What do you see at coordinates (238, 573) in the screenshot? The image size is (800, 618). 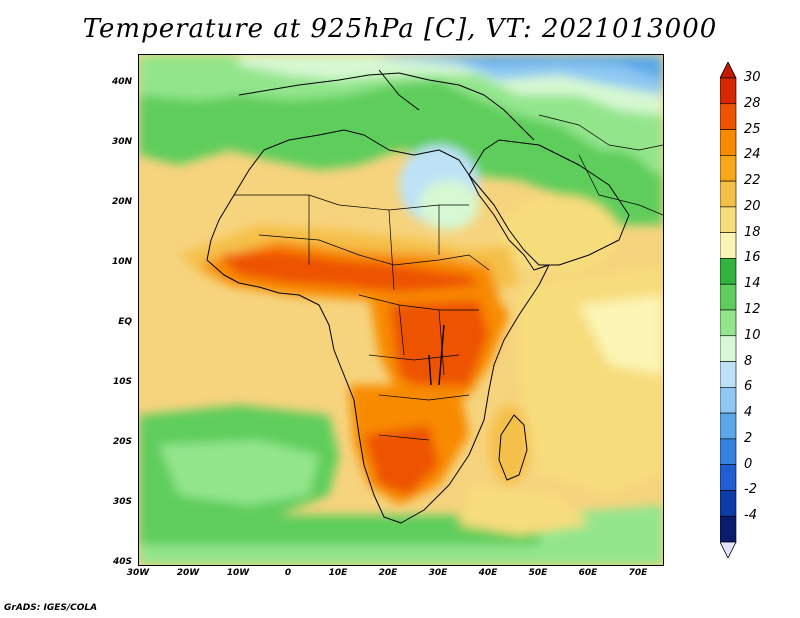 I see `lon-tick-10w: 10W` at bounding box center [238, 573].